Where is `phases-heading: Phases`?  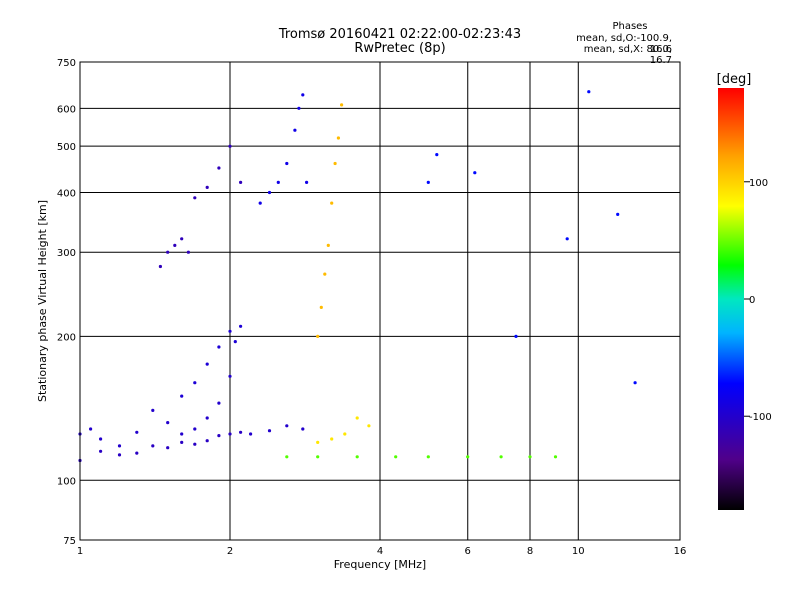
phases-heading: Phases is located at coordinates (630, 26).